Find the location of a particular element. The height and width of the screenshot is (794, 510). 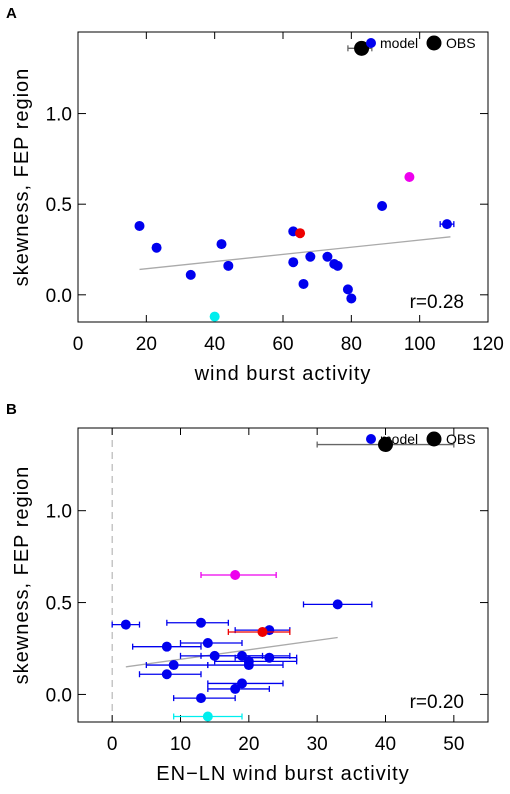

correlation-annotation: r=0.20 is located at coordinates (437, 702).